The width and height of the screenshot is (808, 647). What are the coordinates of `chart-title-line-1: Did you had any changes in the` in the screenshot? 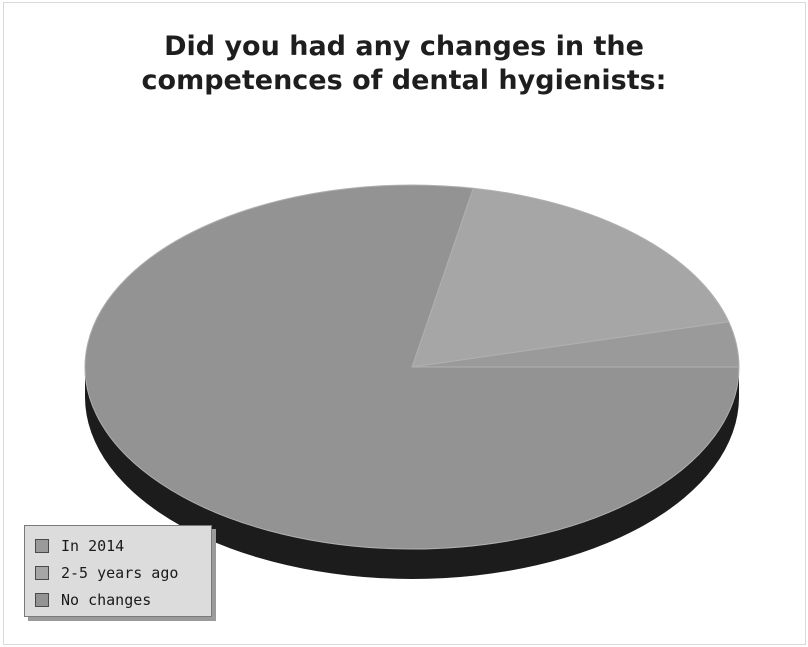 It's located at (404, 46).